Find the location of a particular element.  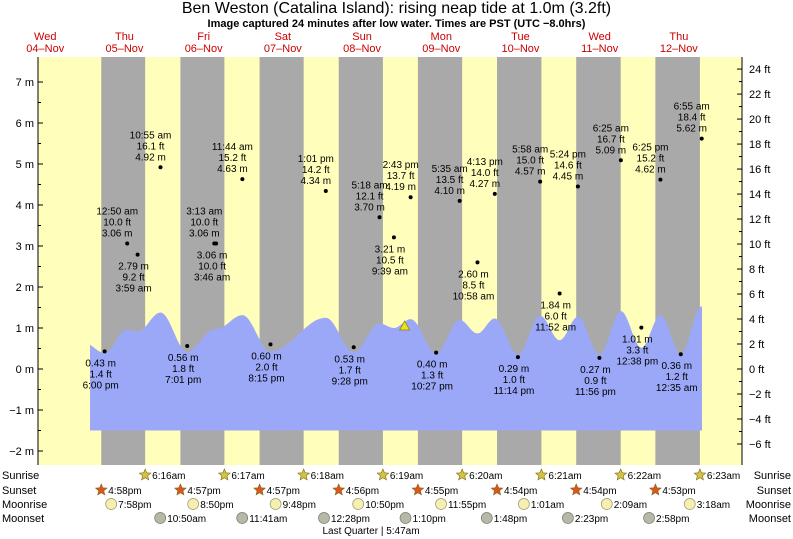

low-tide-time: 6:00 pm is located at coordinates (101, 385).